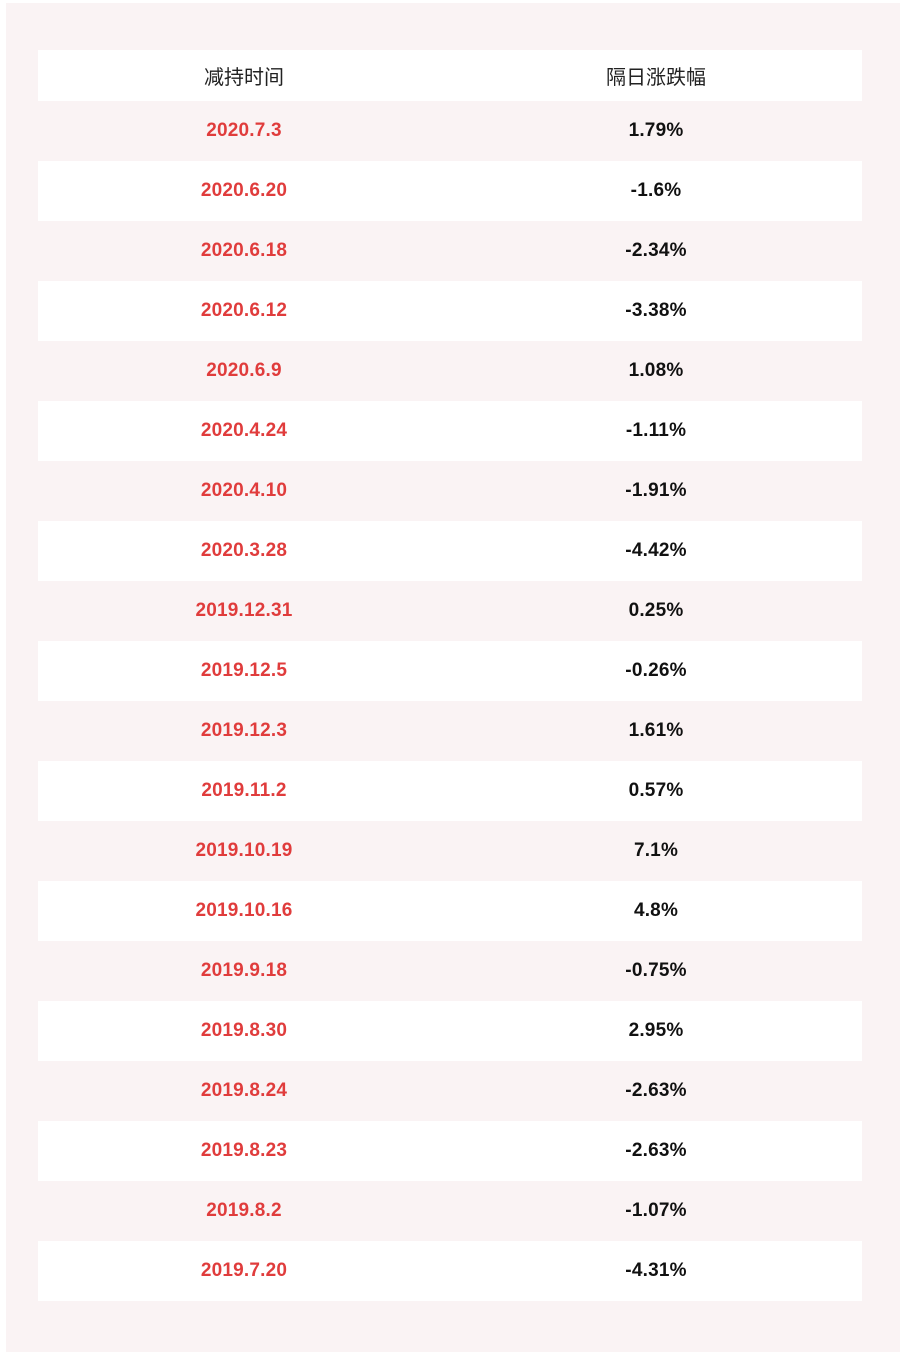  I want to click on reduction-date-cell: 2019.8.30, so click(244, 1030).